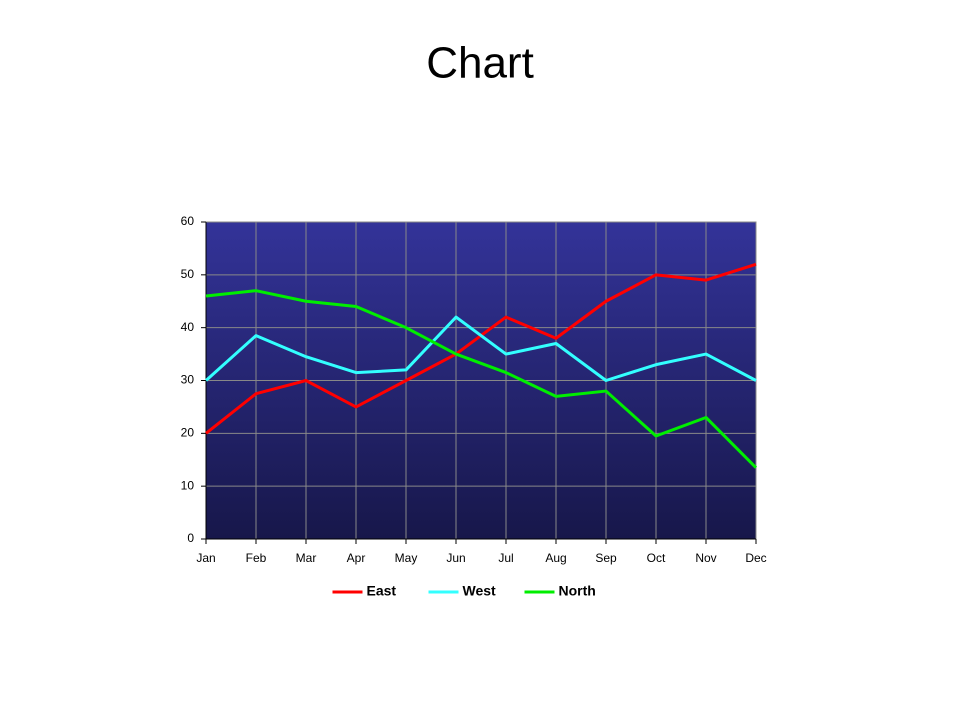 The height and width of the screenshot is (720, 960). Describe the element at coordinates (188, 380) in the screenshot. I see `y-tick-label: 30` at that location.